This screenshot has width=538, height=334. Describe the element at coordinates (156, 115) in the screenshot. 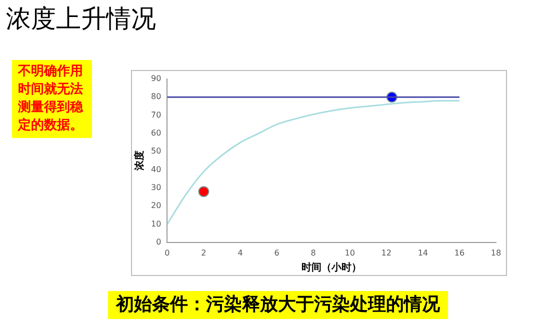

I see `y-tick-label: 70` at that location.